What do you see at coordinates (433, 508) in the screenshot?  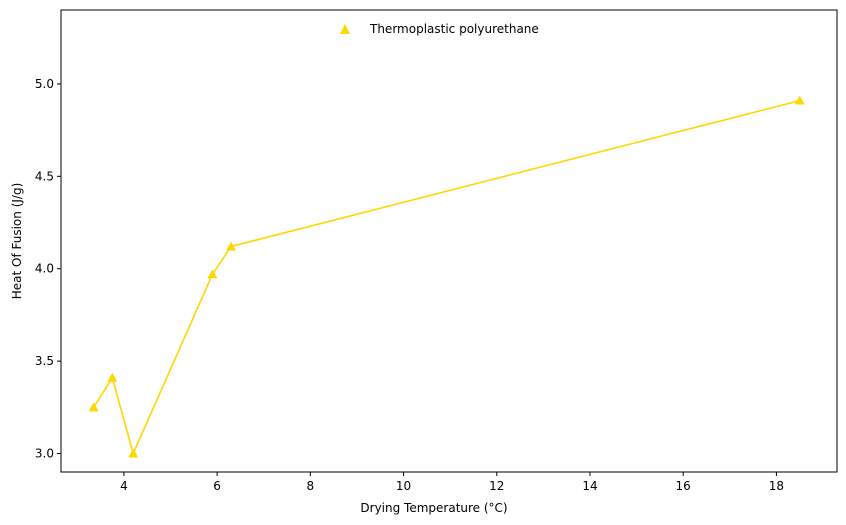 I see `x-axis-label: Drying Temperature (°C)` at bounding box center [433, 508].